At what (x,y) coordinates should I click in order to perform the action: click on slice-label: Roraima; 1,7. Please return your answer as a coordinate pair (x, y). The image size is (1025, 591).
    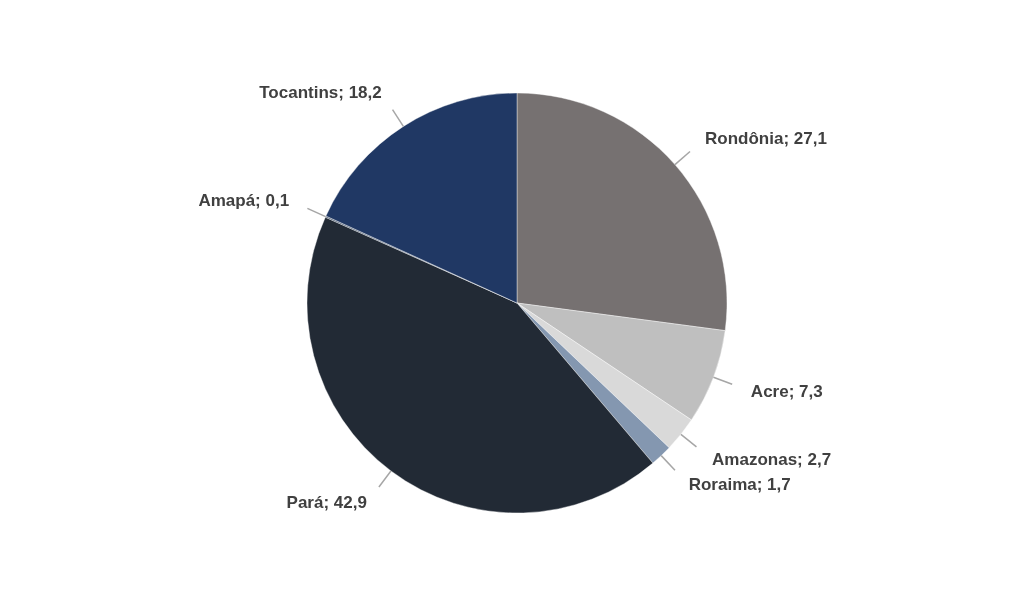
    Looking at the image, I should click on (739, 485).